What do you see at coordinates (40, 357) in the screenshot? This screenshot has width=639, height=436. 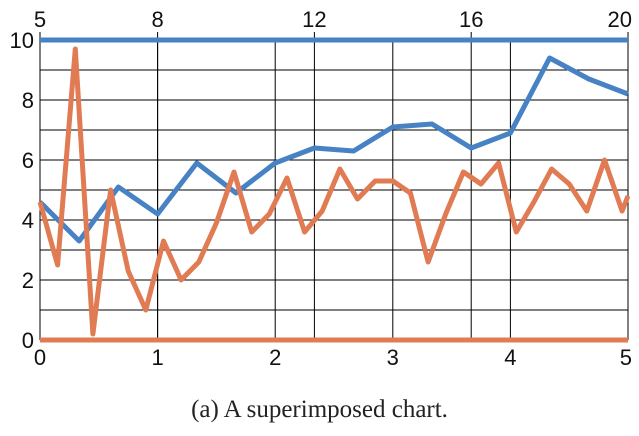 I see `x-bottom-tick-label: 0` at bounding box center [40, 357].